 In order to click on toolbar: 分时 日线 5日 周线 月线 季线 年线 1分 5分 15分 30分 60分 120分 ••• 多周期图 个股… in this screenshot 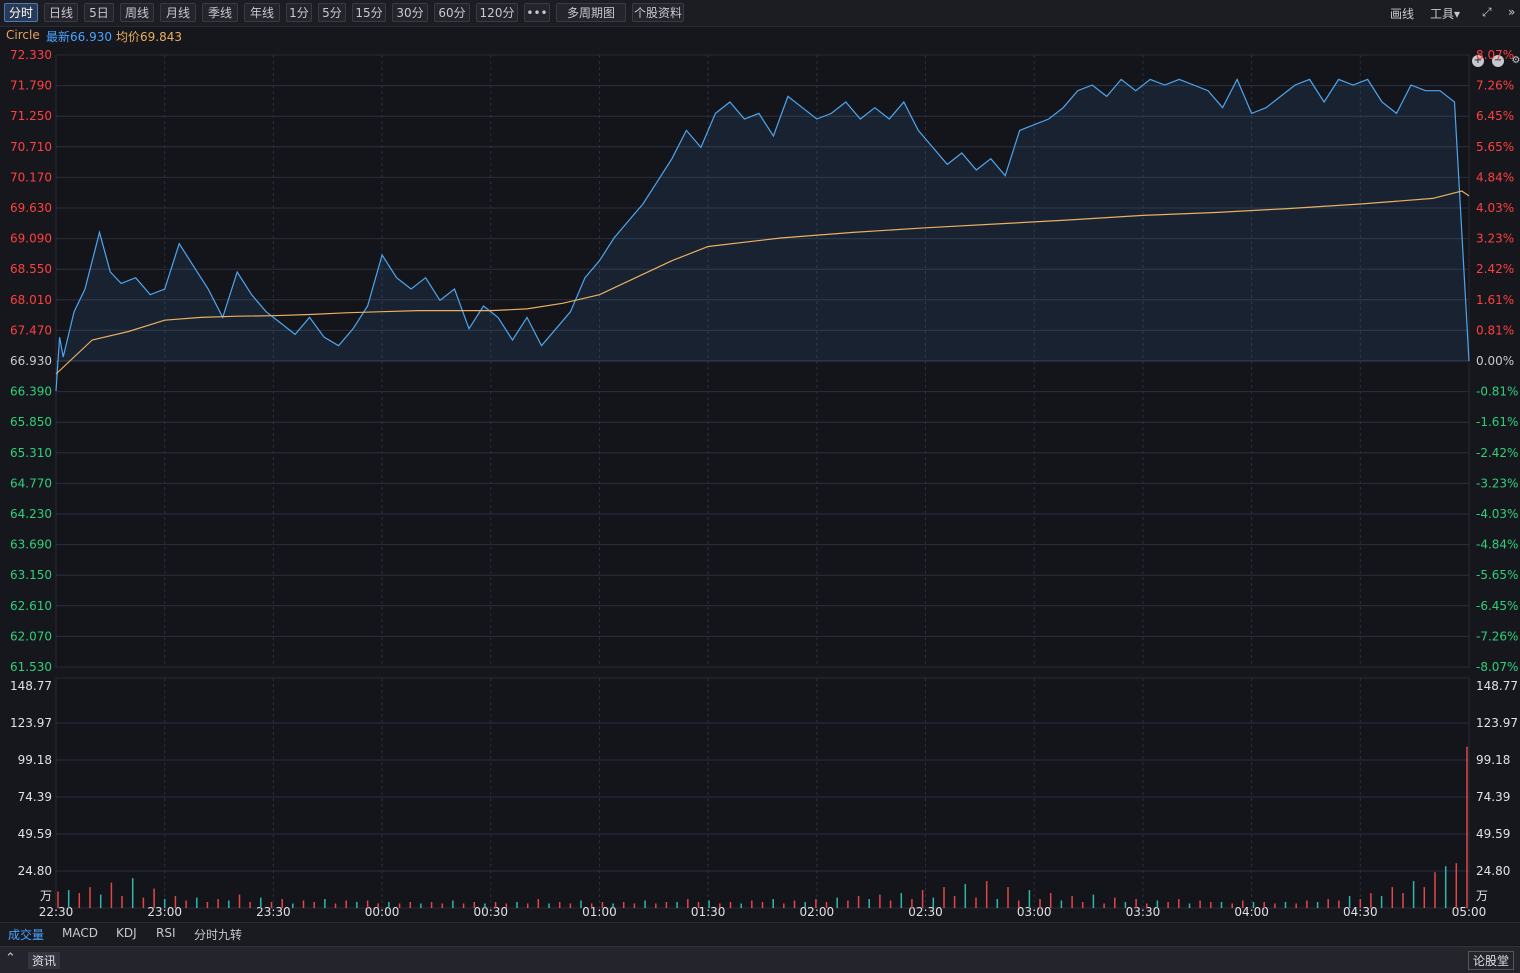, I will do `click(760, 13)`.